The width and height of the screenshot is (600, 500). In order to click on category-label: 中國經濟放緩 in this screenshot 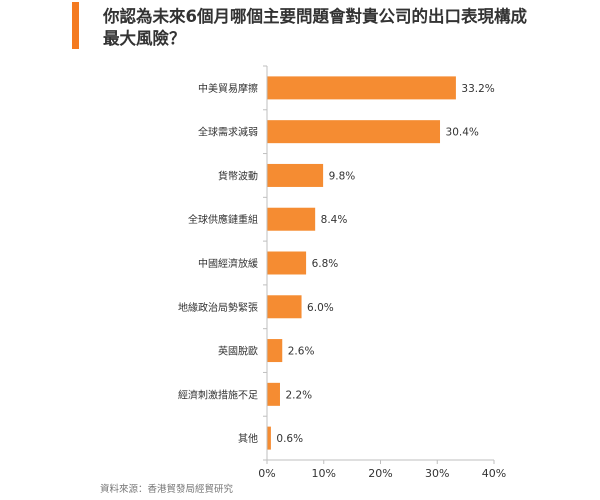, I will do `click(228, 263)`.